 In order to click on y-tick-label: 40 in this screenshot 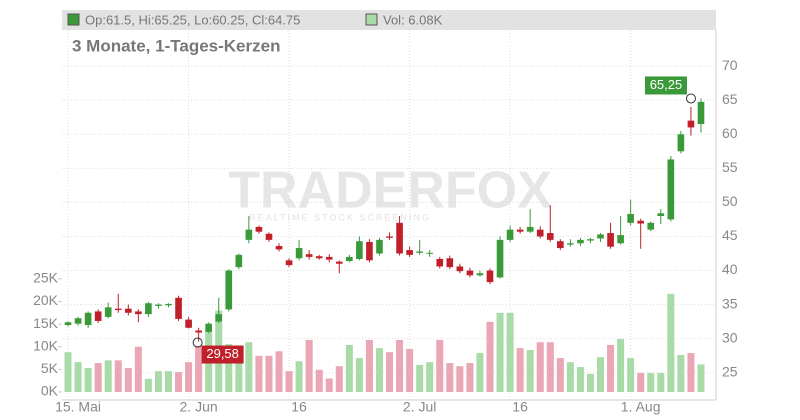, I will do `click(730, 269)`.